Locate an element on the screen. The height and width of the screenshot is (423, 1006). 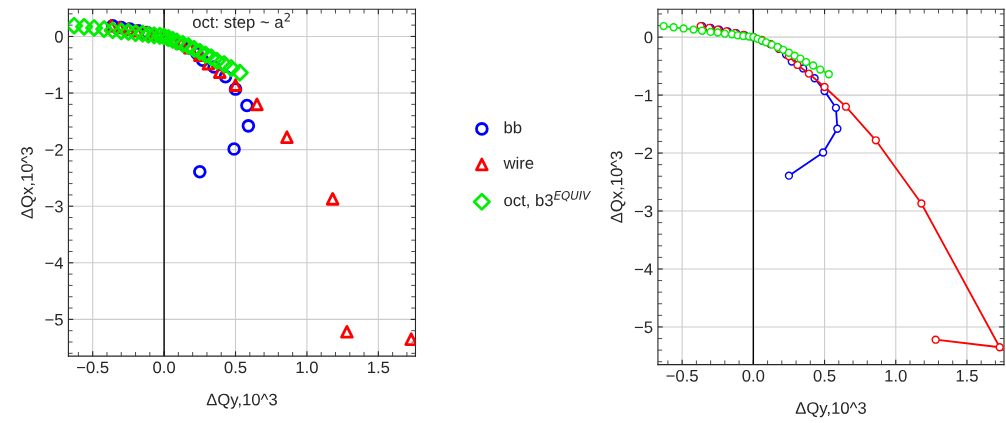
legend-label: wire is located at coordinates (518, 162).